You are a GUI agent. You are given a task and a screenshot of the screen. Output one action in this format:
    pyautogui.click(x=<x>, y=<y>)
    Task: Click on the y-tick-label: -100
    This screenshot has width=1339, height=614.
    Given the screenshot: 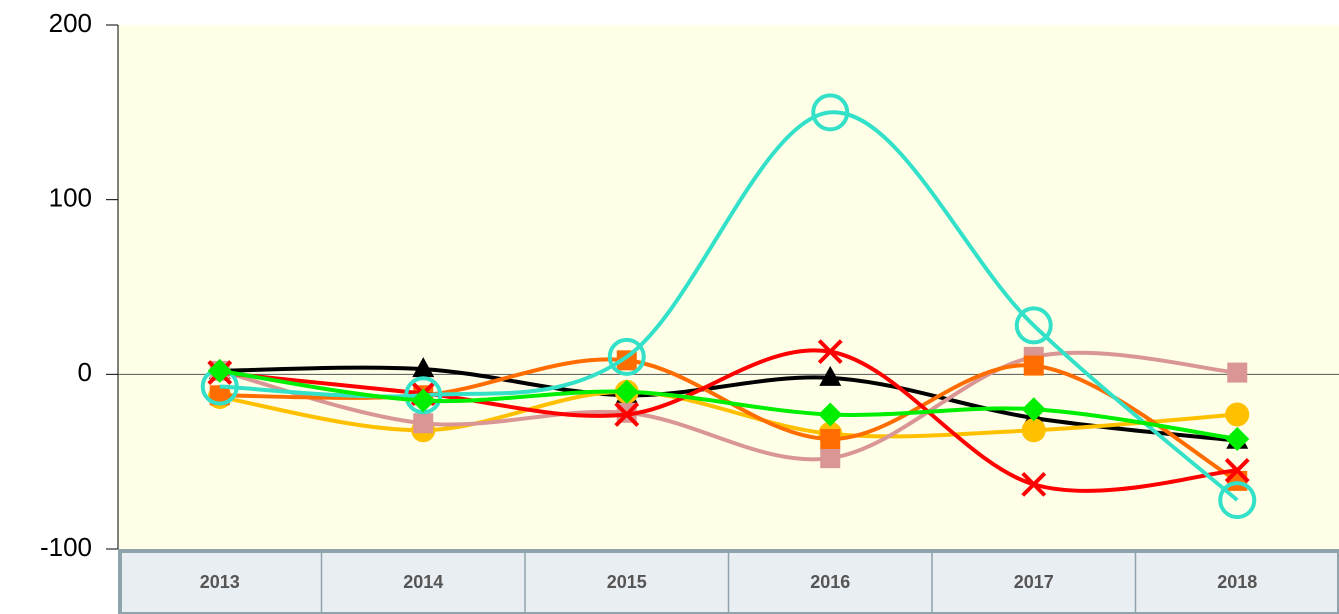 What is the action you would take?
    pyautogui.click(x=66, y=547)
    